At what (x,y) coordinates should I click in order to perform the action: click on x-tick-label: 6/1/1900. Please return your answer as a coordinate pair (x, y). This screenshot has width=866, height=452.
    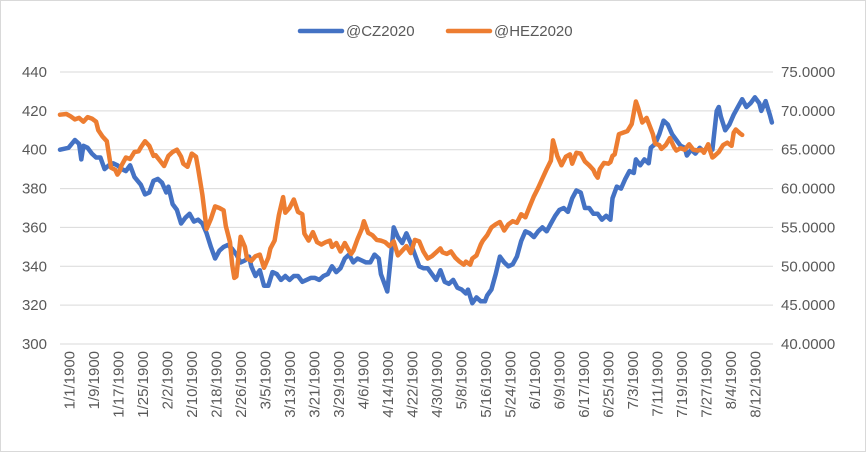
    Looking at the image, I should click on (535, 380).